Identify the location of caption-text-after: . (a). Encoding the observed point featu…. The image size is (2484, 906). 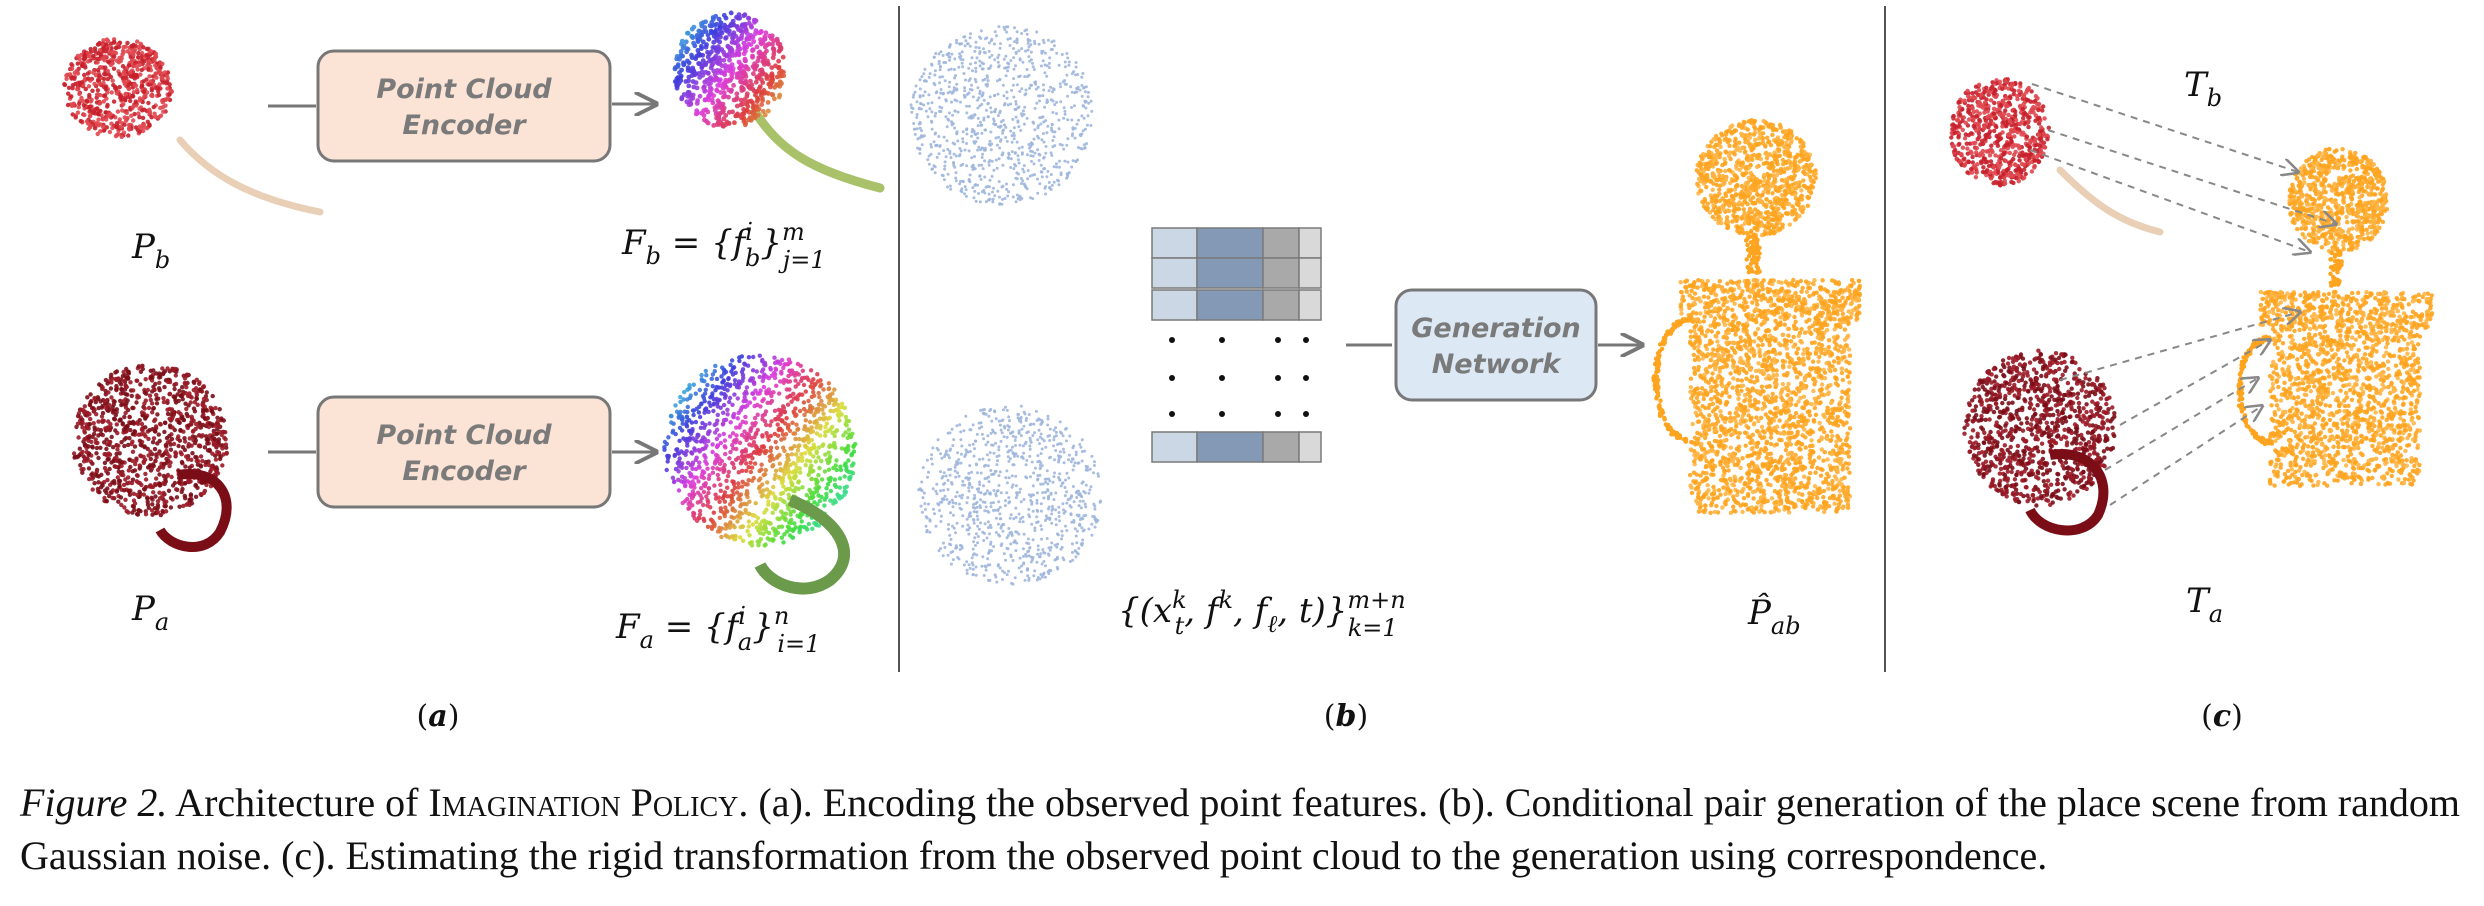
(1240, 829).